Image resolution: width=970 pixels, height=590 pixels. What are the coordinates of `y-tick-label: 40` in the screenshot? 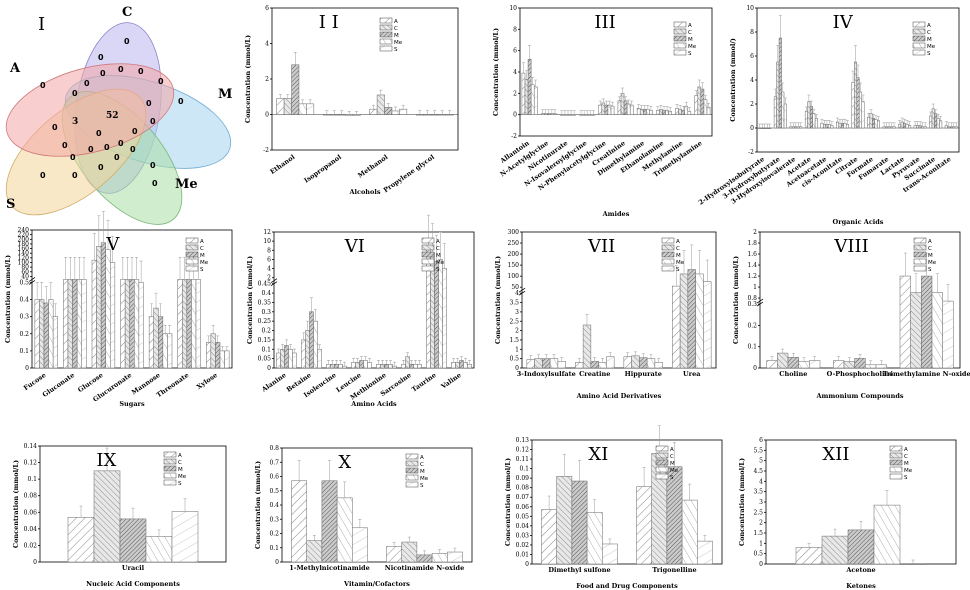 It's located at (25, 276).